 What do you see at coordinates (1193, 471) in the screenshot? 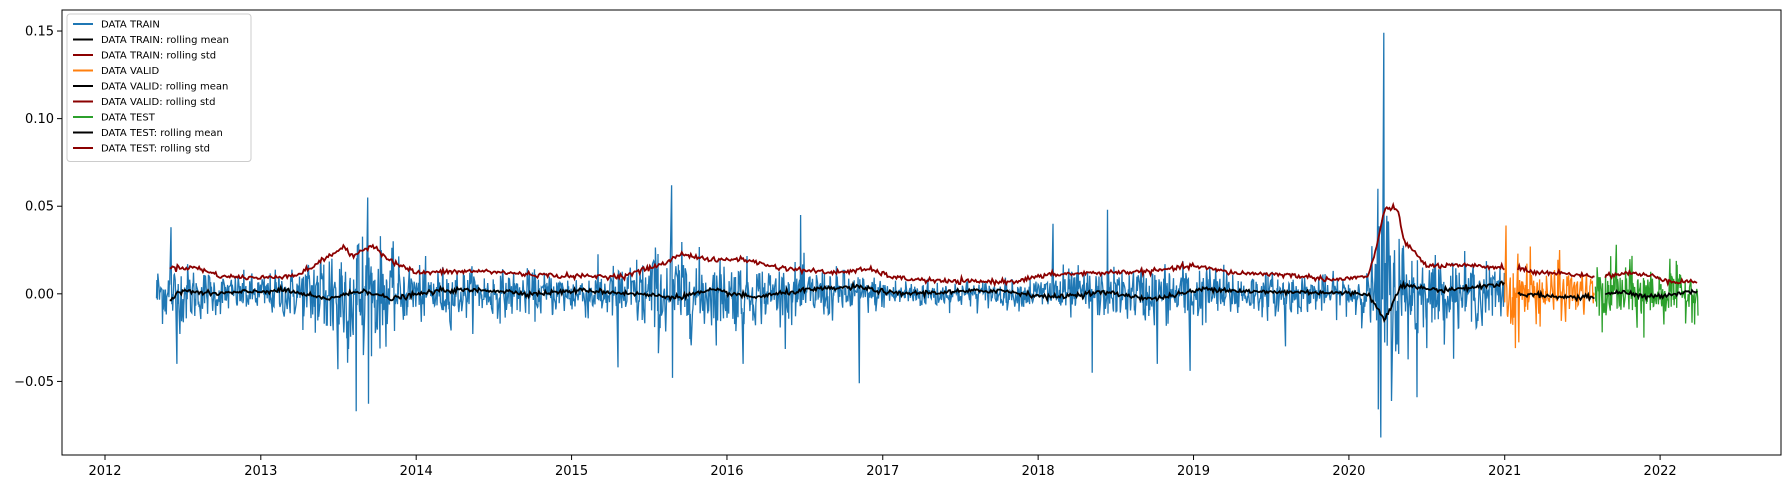
I see `x-tick-label: 2019` at bounding box center [1193, 471].